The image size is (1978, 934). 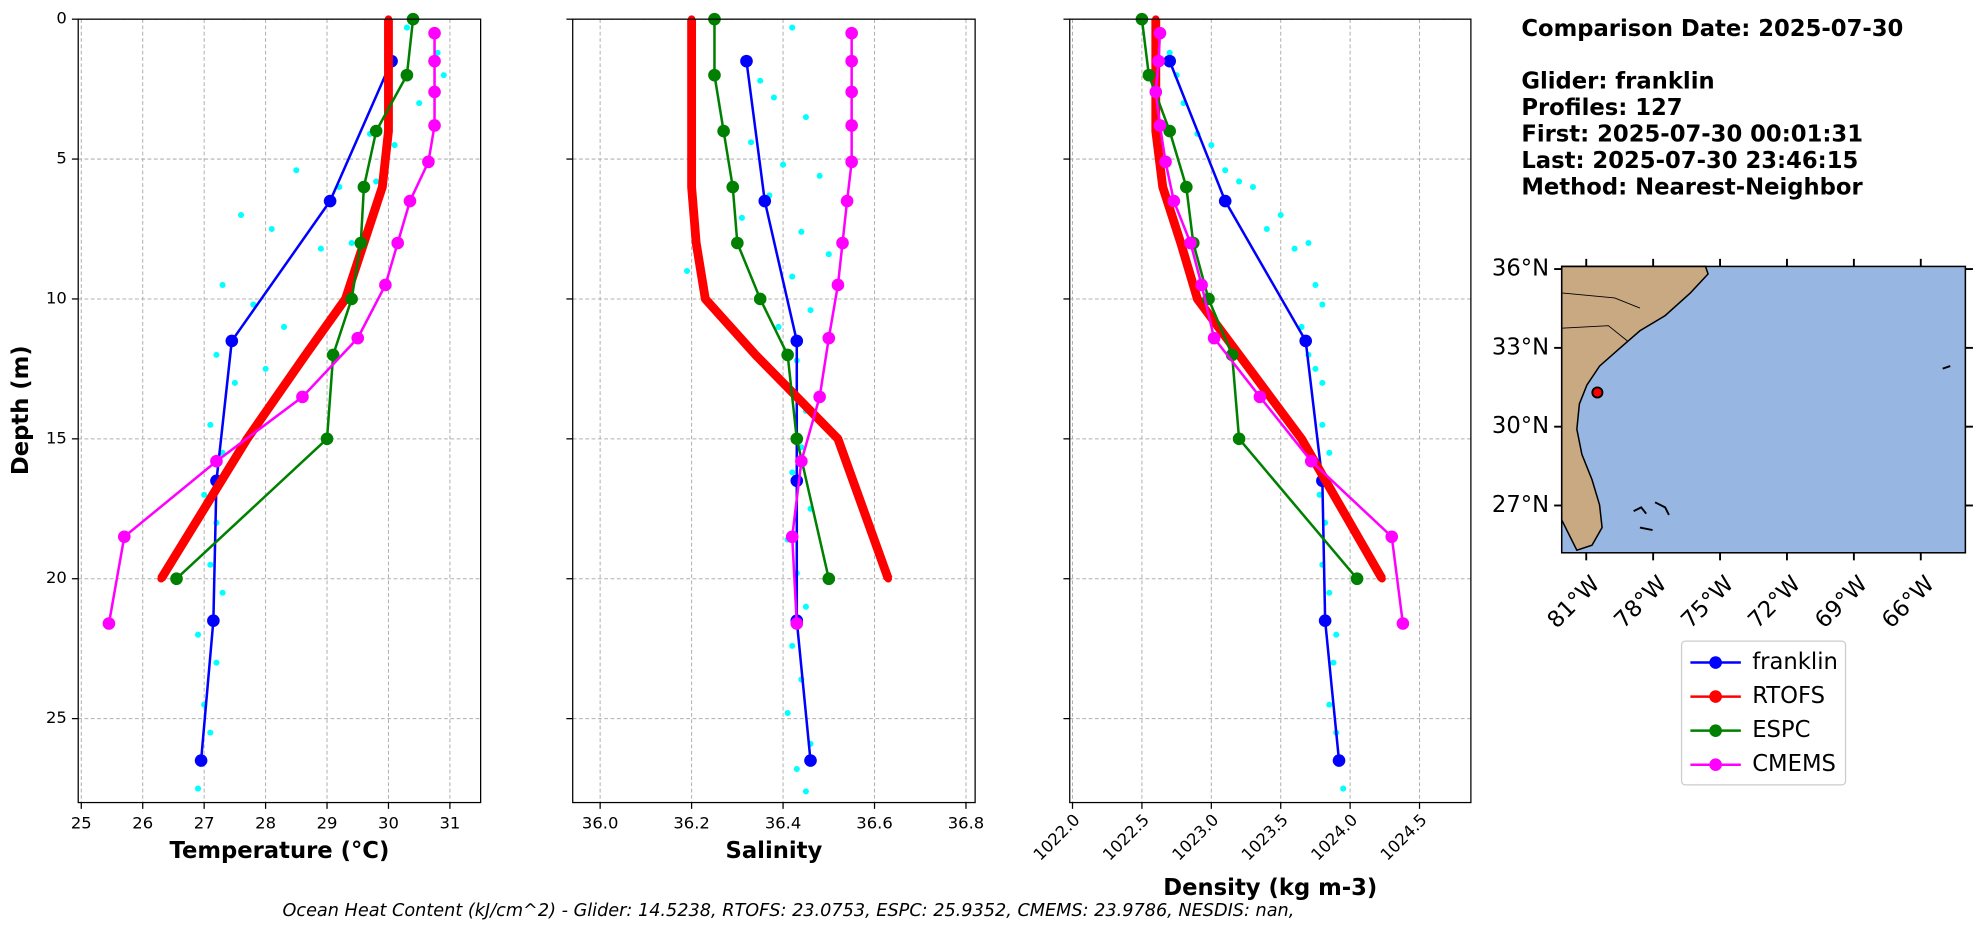 I want to click on legend-label: RTOFS, so click(x=1788, y=696).